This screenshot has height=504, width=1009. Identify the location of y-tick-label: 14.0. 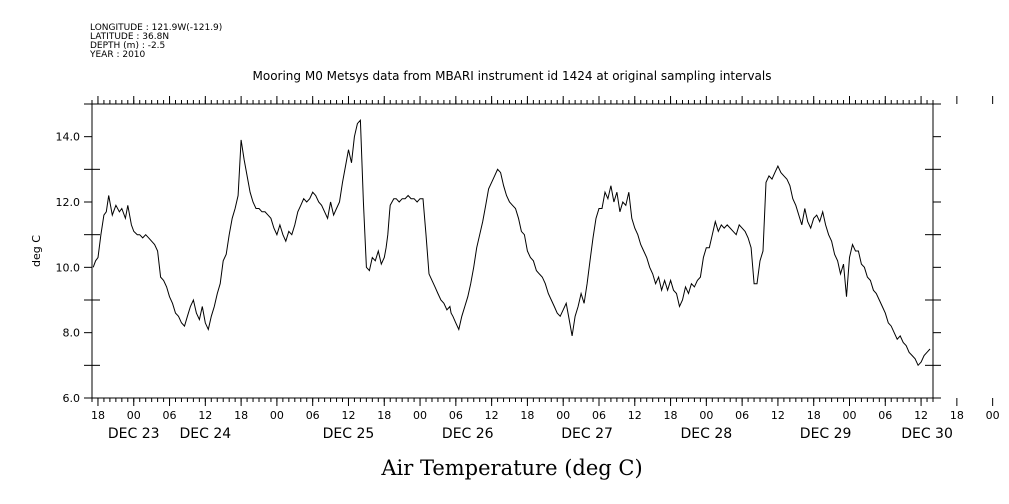
(68, 137).